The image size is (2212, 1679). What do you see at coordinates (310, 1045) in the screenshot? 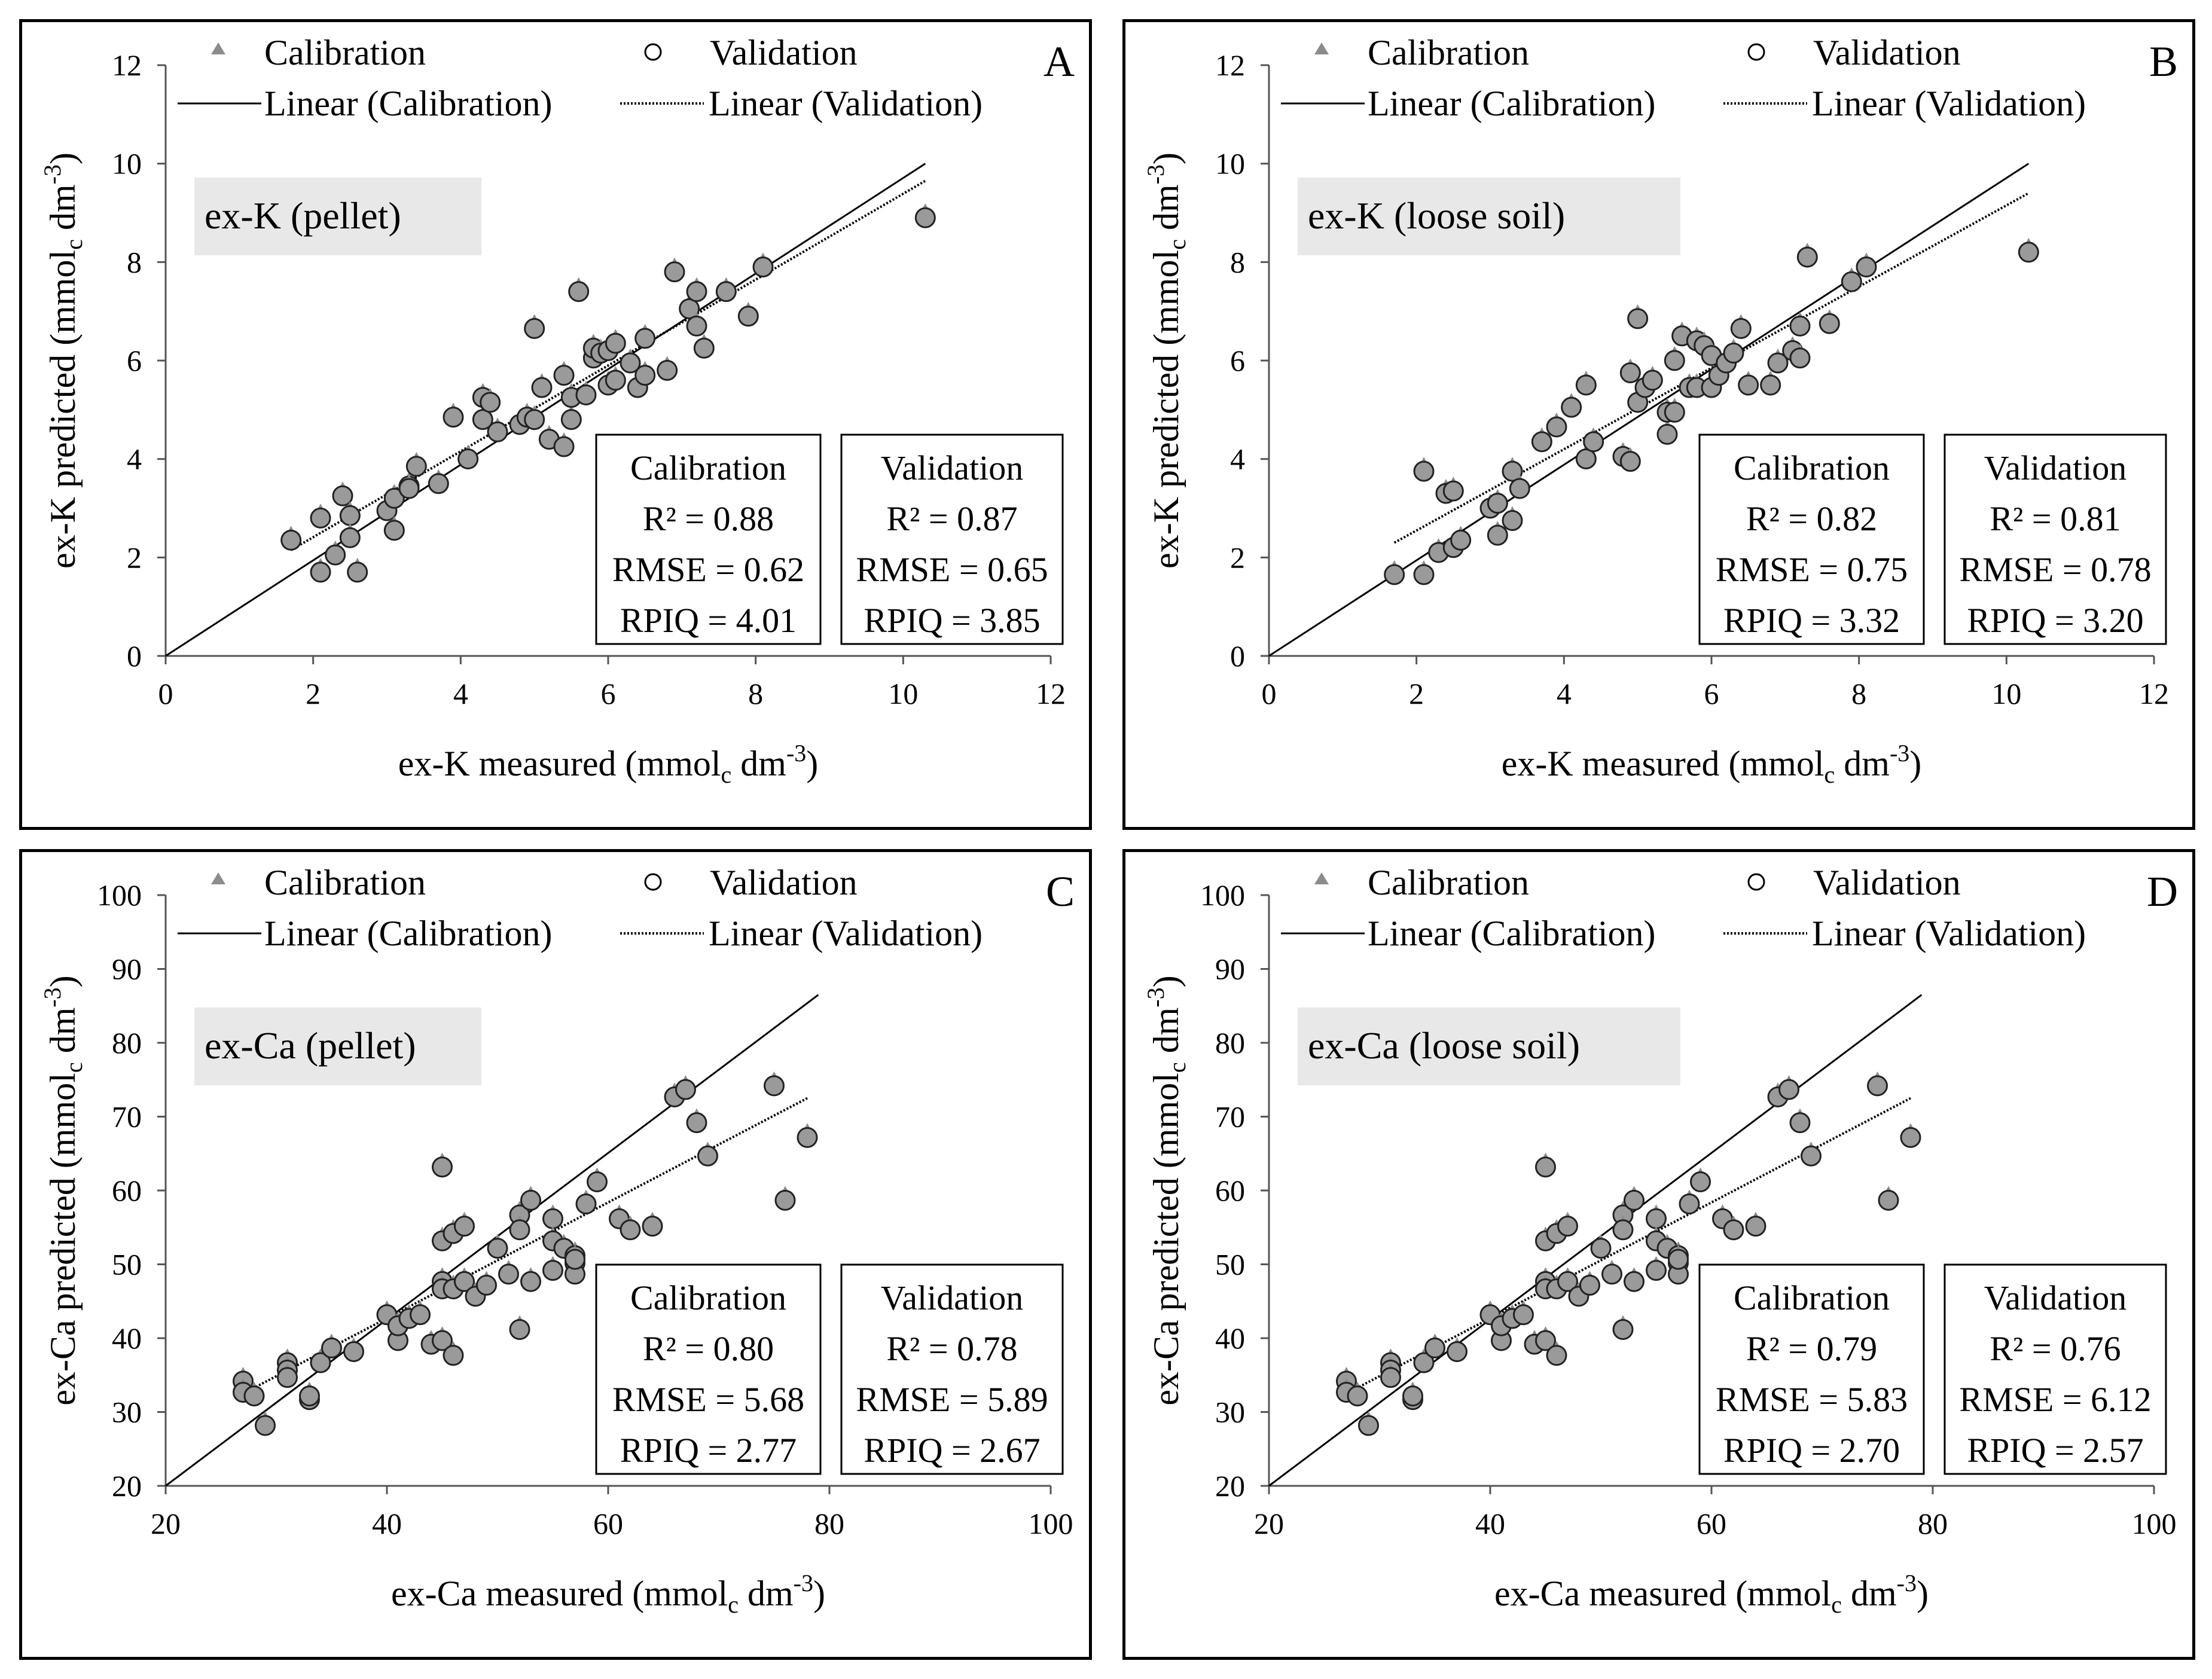
I see `dataset-tag: ex-Ca (pellet)` at bounding box center [310, 1045].